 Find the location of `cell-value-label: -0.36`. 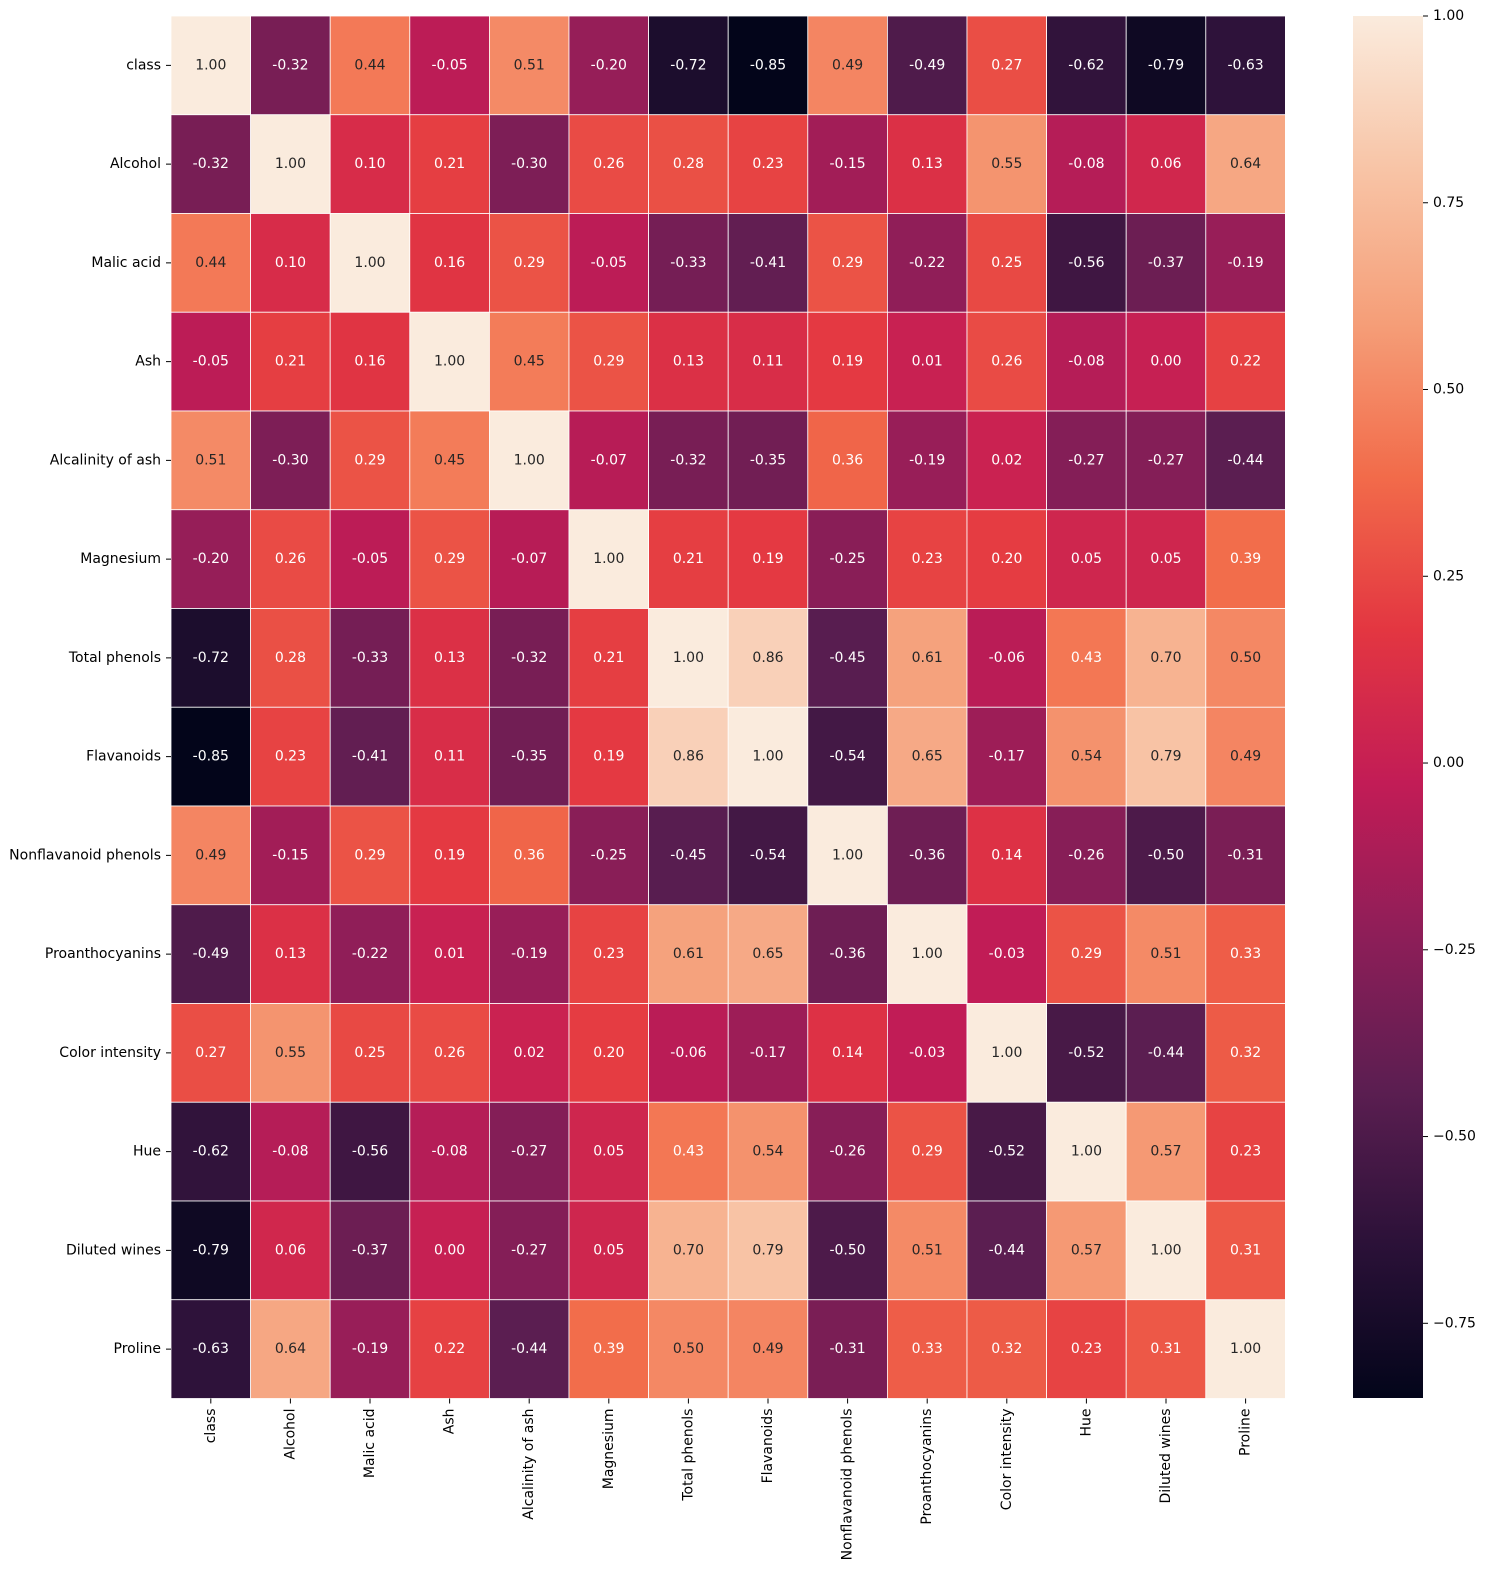

cell-value-label: -0.36 is located at coordinates (847, 954).